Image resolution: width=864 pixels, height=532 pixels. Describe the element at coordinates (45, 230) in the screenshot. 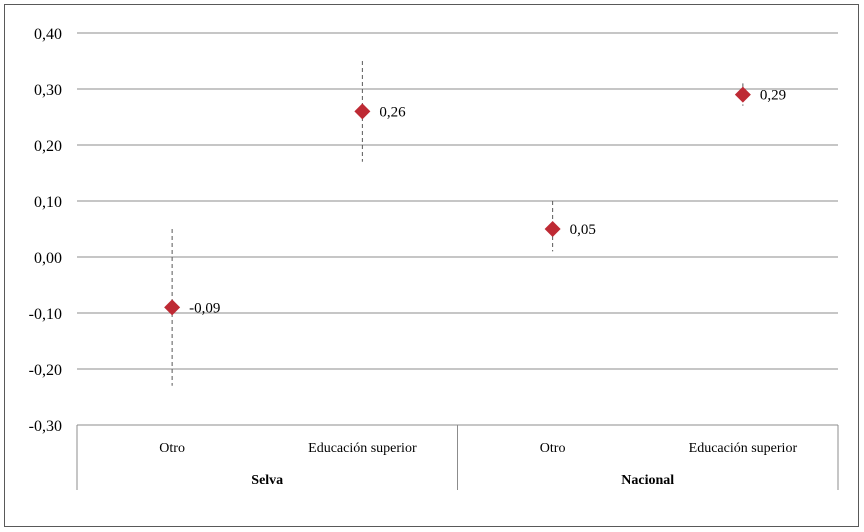

I see `y-axis-ticks: 0,40 0,30 0,20 0,10 0,00 -0,10 -0,20 -0,30` at that location.